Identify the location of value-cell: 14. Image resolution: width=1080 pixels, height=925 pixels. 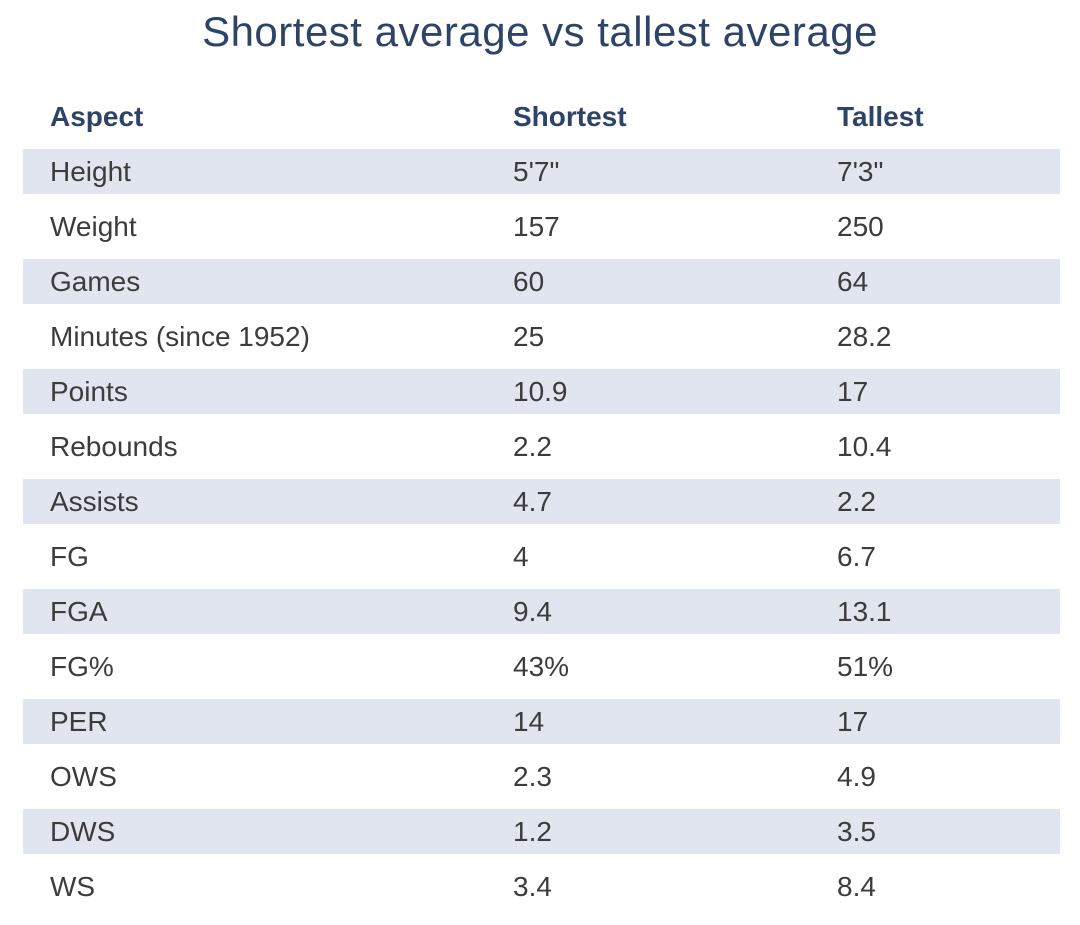
(675, 721).